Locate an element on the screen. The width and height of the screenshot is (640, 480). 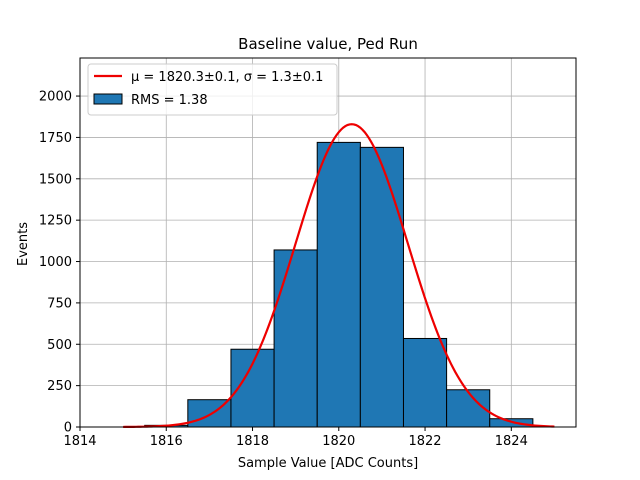
legend-patch-swatch is located at coordinates (108, 99).